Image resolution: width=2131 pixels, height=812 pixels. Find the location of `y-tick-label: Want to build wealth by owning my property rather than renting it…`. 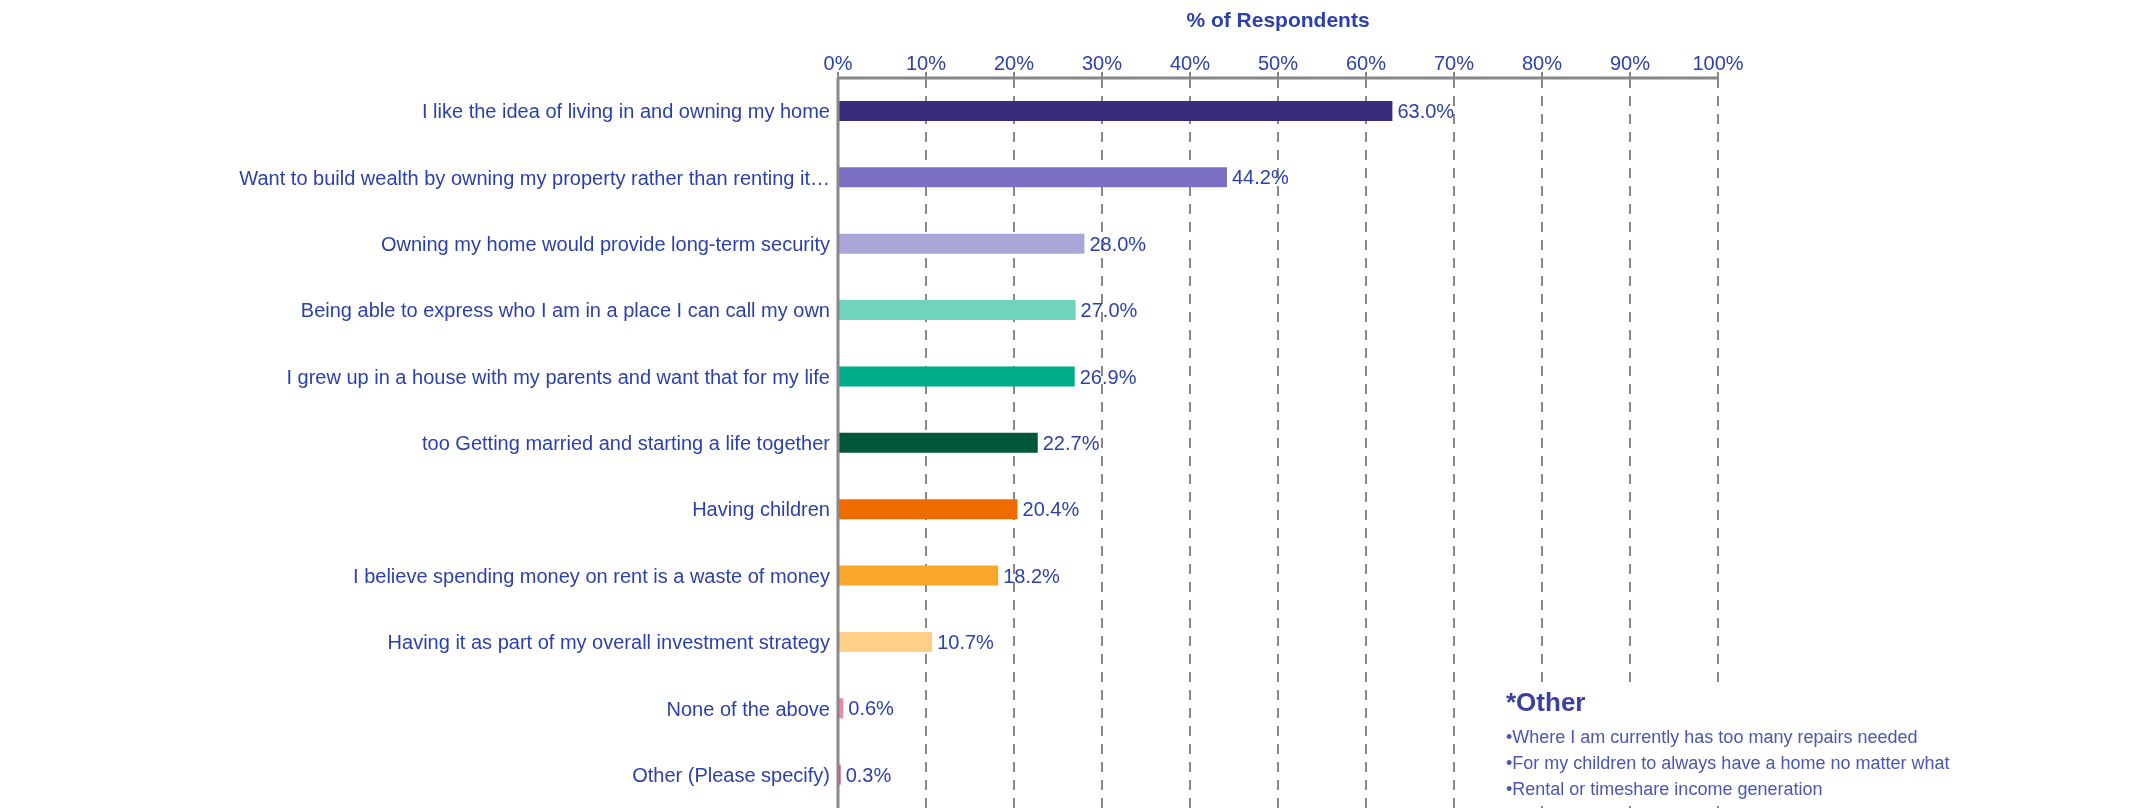

y-tick-label: Want to build wealth by owning my property rather than renting it… is located at coordinates (534, 177).